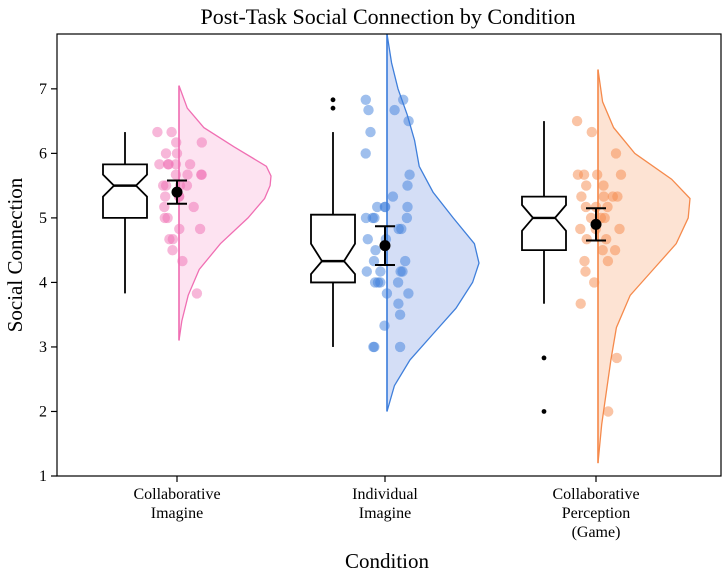 Image resolution: width=725 pixels, height=571 pixels. I want to click on y-tick-label: 4, so click(43, 282).